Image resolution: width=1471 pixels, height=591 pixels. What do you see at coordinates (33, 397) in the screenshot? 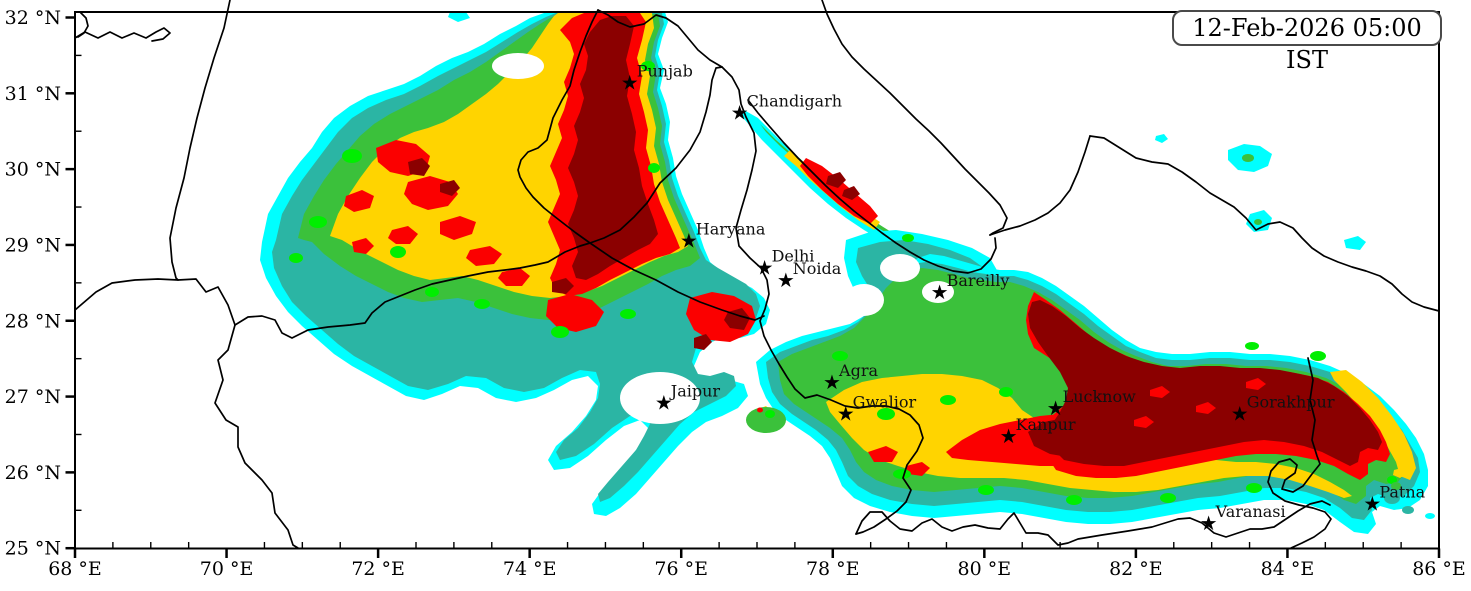
I see `y-tick-label: 27 °N` at bounding box center [33, 397].